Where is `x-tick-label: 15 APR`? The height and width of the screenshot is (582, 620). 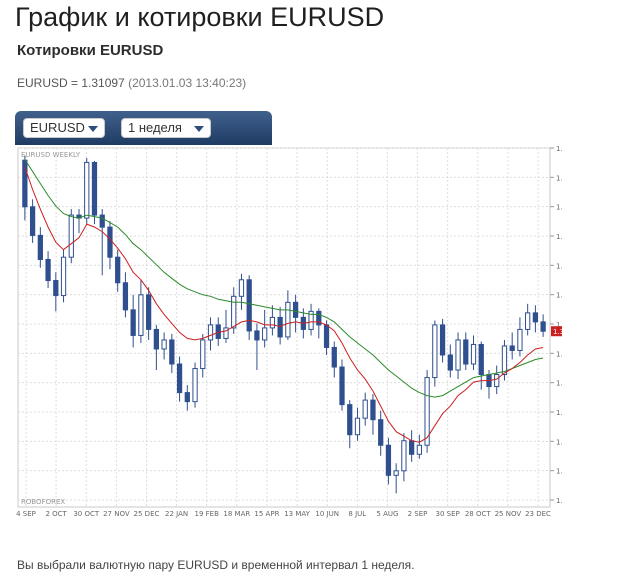
x-tick-label: 15 APR is located at coordinates (266, 514).